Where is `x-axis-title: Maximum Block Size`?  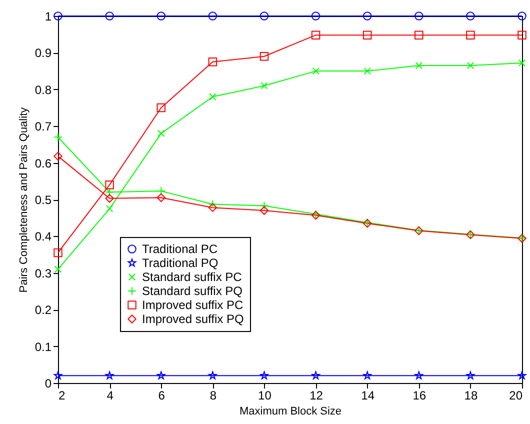 x-axis-title: Maximum Block Size is located at coordinates (290, 412).